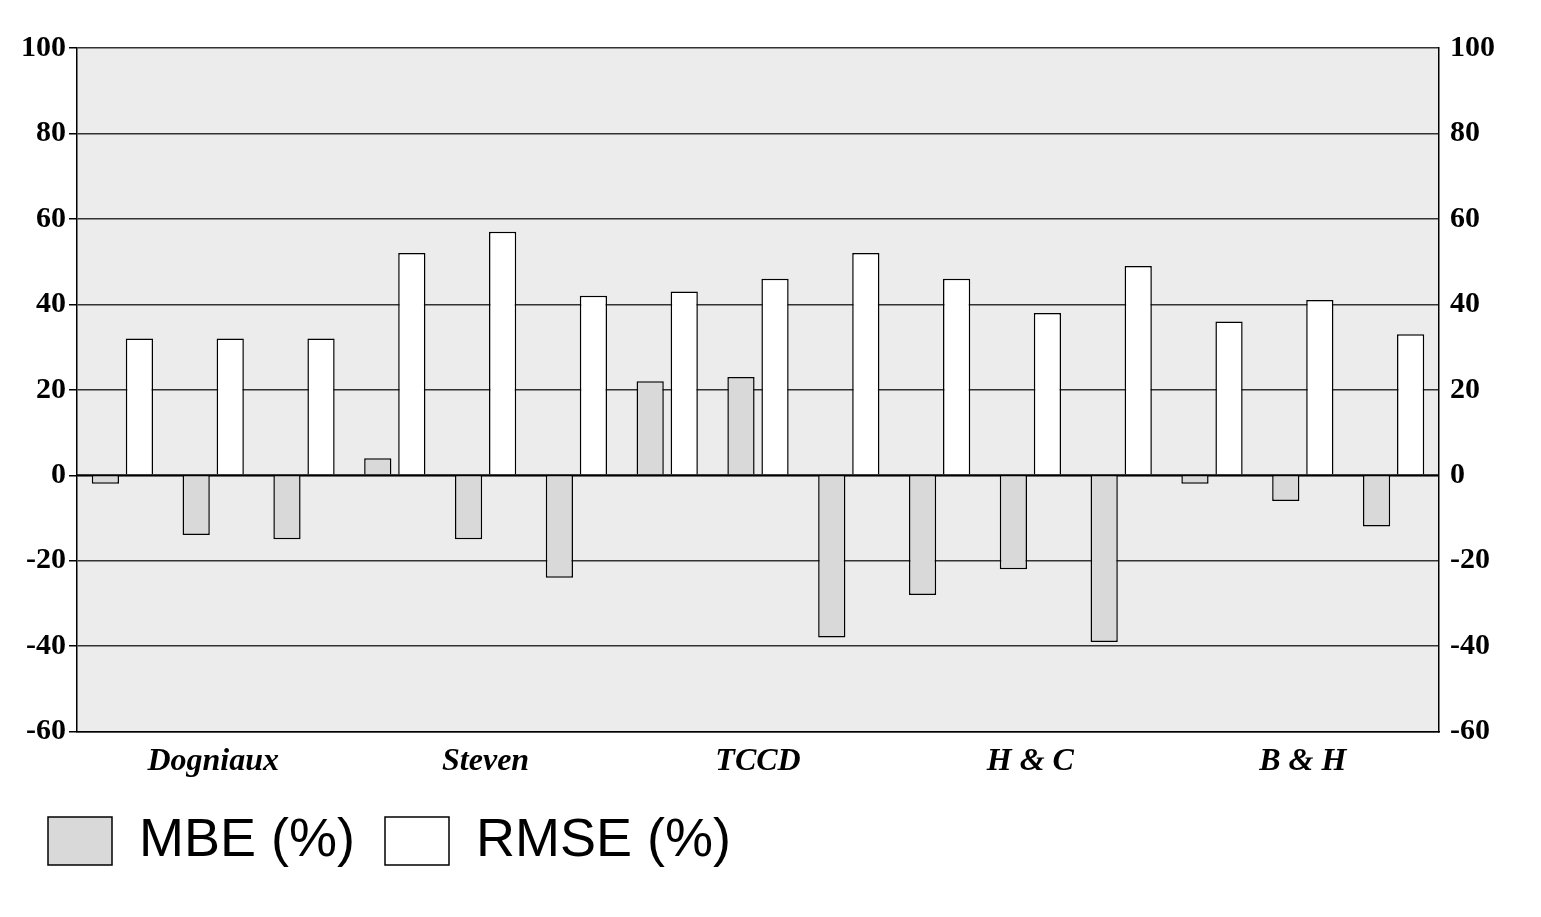 The width and height of the screenshot is (1541, 917). What do you see at coordinates (43, 45) in the screenshot?
I see `y-tick-label: 100` at bounding box center [43, 45].